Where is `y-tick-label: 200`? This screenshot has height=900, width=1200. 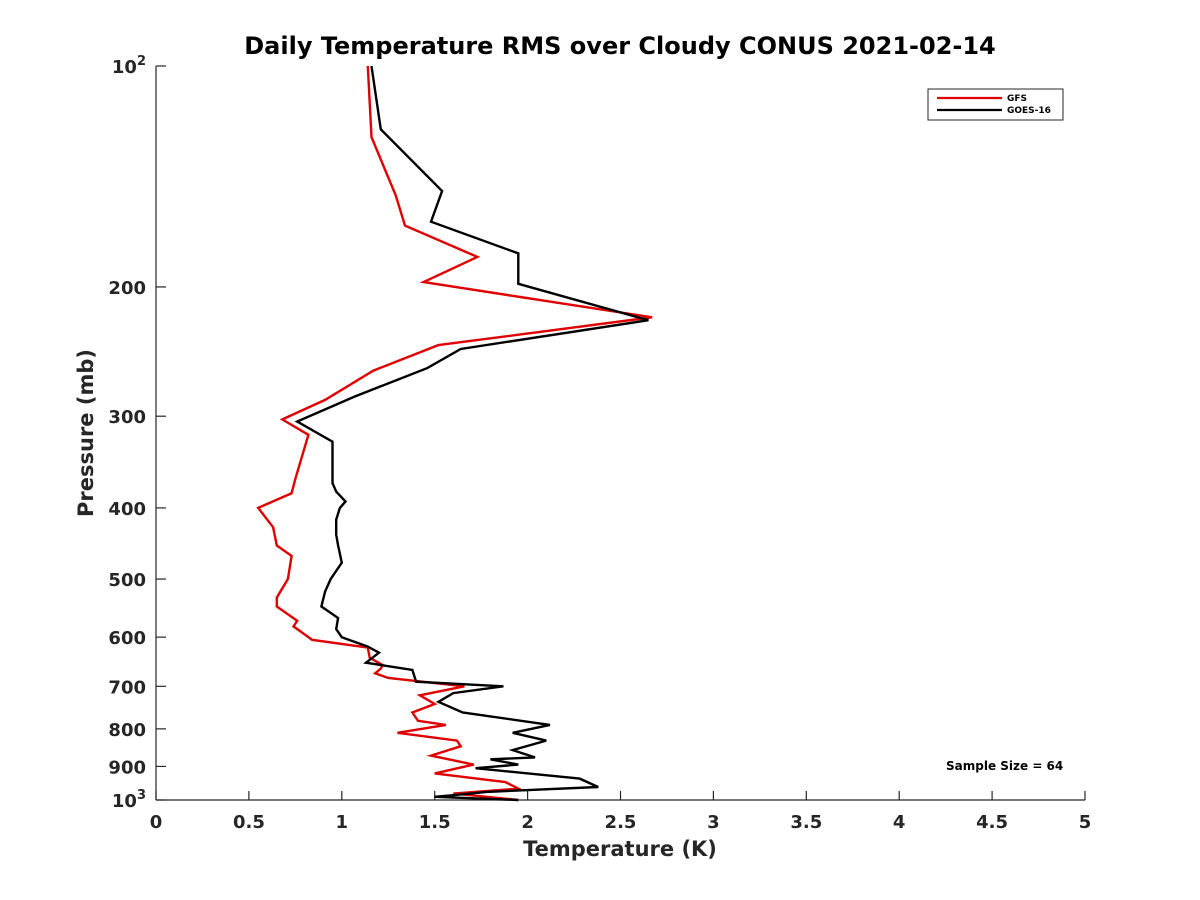
y-tick-label: 200 is located at coordinates (127, 288).